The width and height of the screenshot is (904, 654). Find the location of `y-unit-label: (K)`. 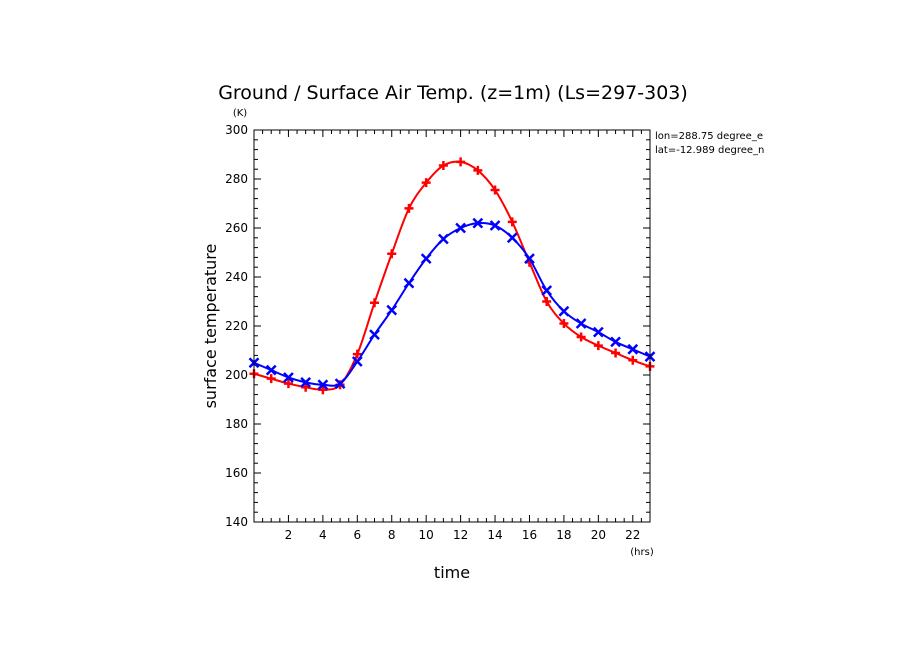

y-unit-label: (K) is located at coordinates (240, 113).